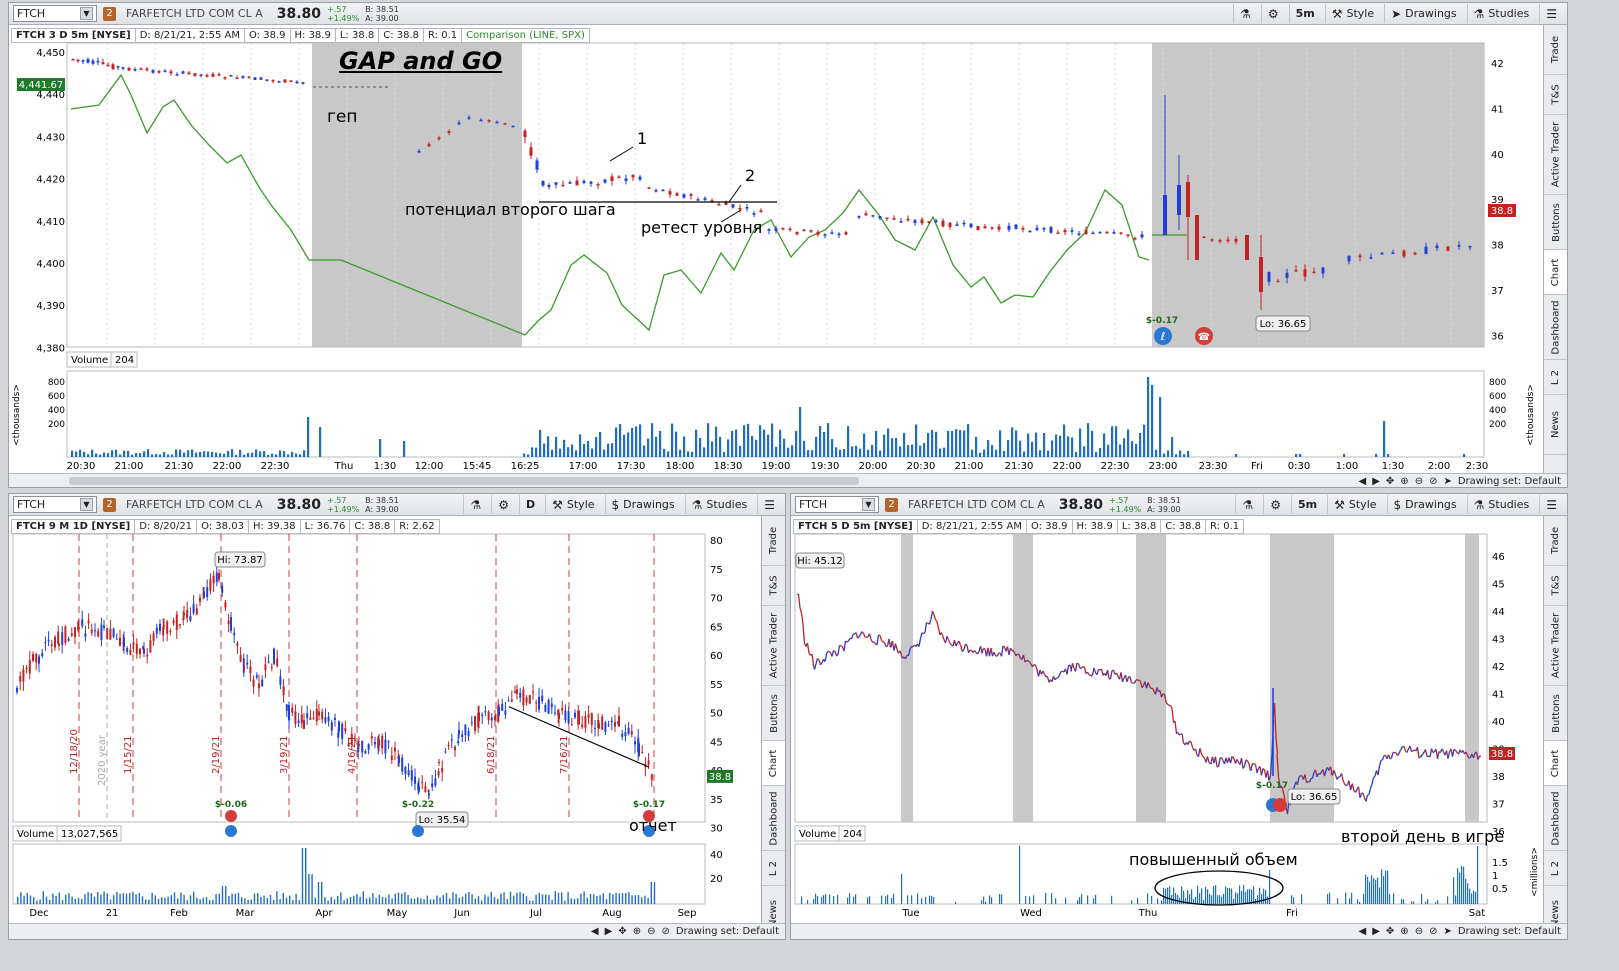 The height and width of the screenshot is (971, 1619). What do you see at coordinates (1257, 466) in the screenshot?
I see `x-tick-label: Fri` at bounding box center [1257, 466].